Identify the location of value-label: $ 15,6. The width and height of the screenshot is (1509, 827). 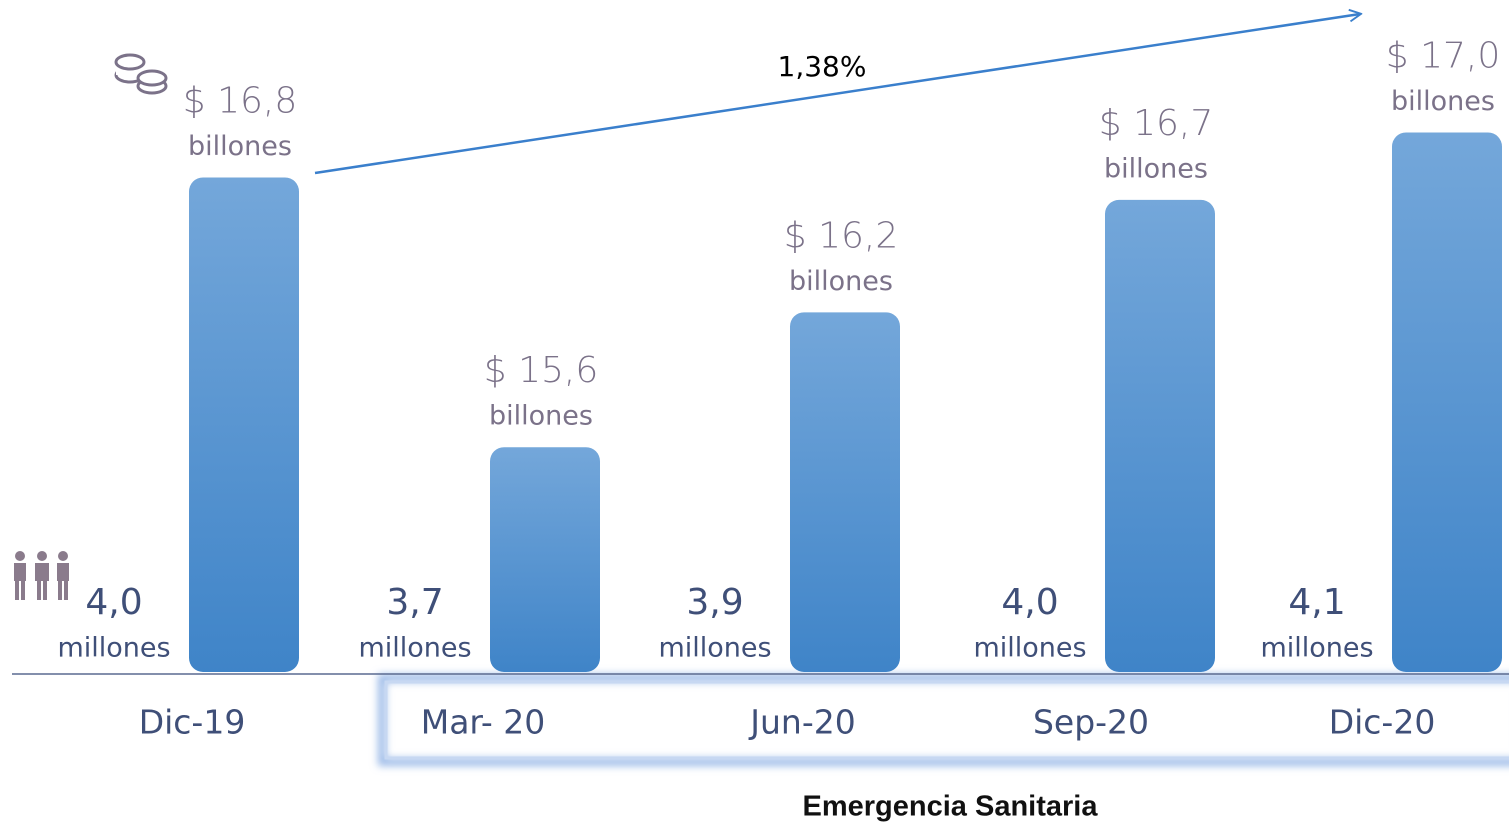
(541, 370).